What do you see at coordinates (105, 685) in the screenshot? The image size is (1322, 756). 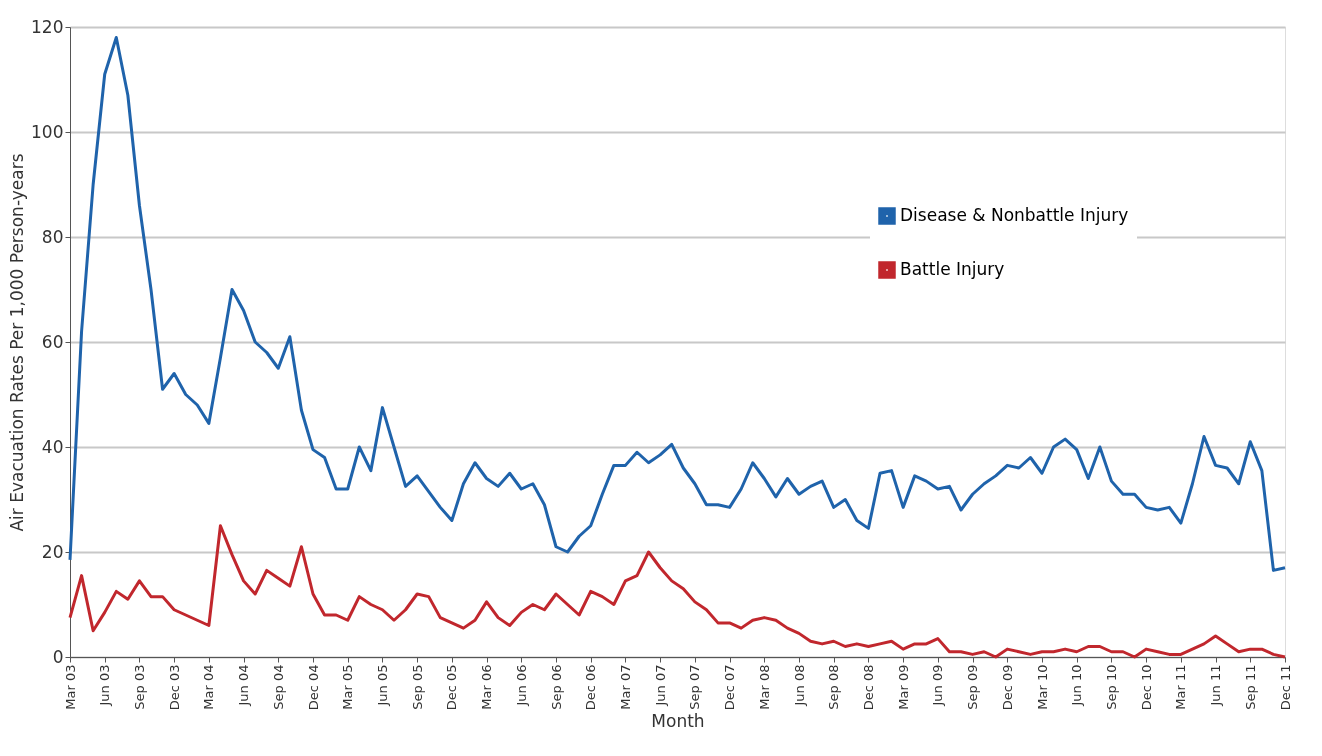 I see `x-tick-label: Jun 03` at bounding box center [105, 685].